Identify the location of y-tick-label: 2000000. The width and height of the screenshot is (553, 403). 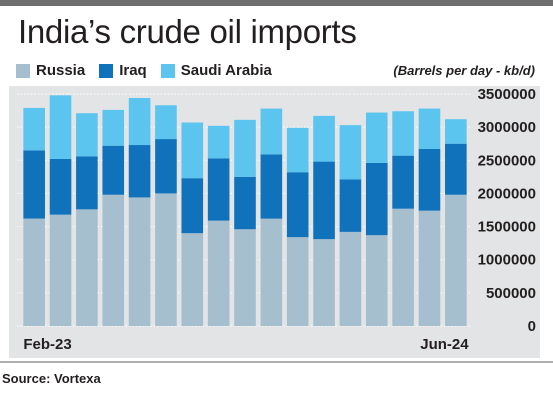
(507, 193).